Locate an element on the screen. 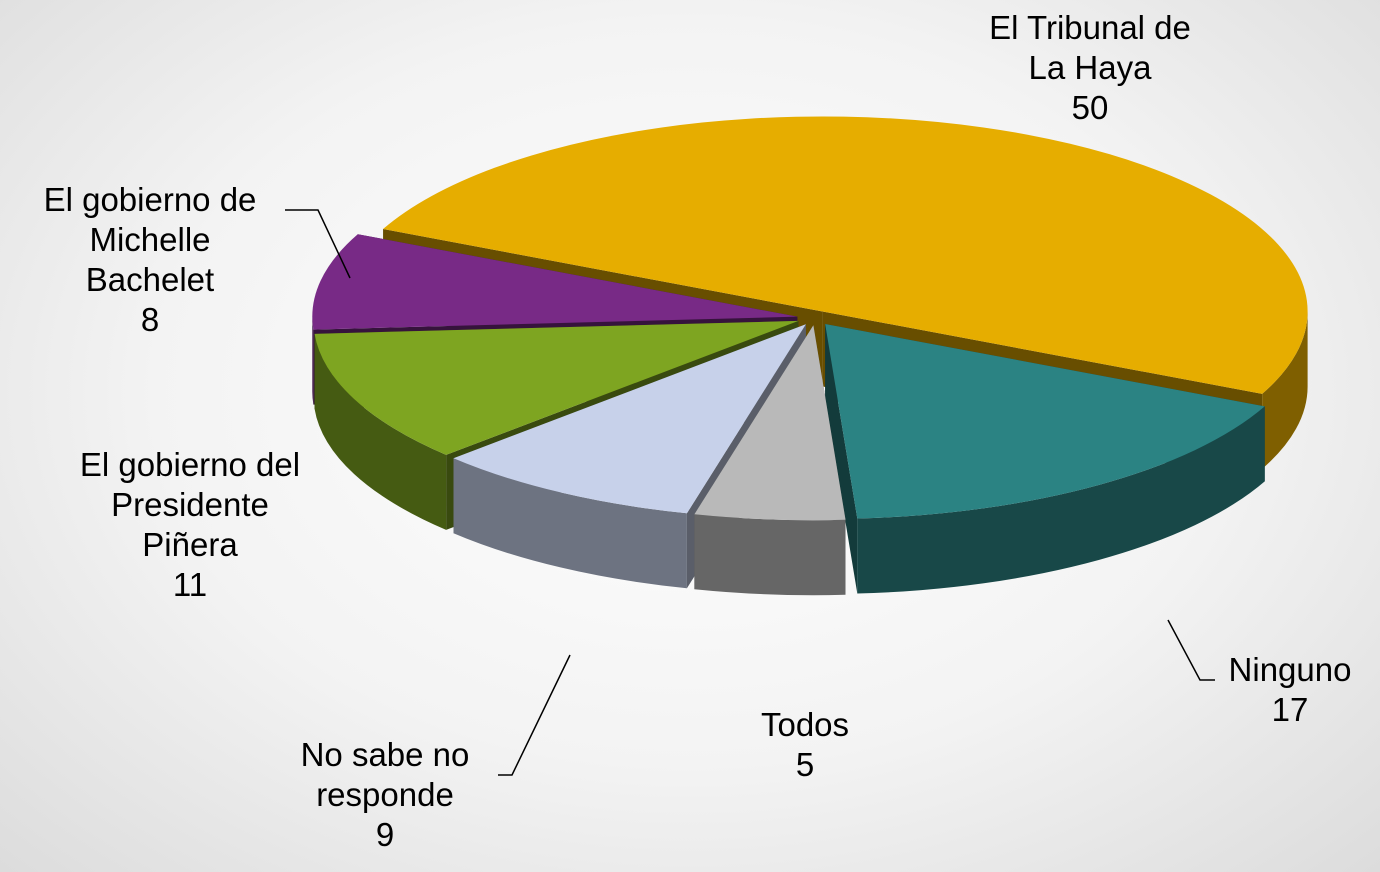 The height and width of the screenshot is (872, 1380). data-label: No sabe no responde 9 is located at coordinates (385, 795).